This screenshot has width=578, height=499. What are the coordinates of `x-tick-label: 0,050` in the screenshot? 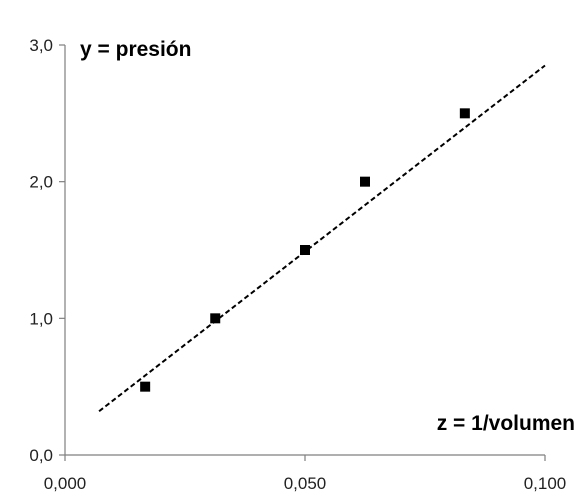 It's located at (305, 483).